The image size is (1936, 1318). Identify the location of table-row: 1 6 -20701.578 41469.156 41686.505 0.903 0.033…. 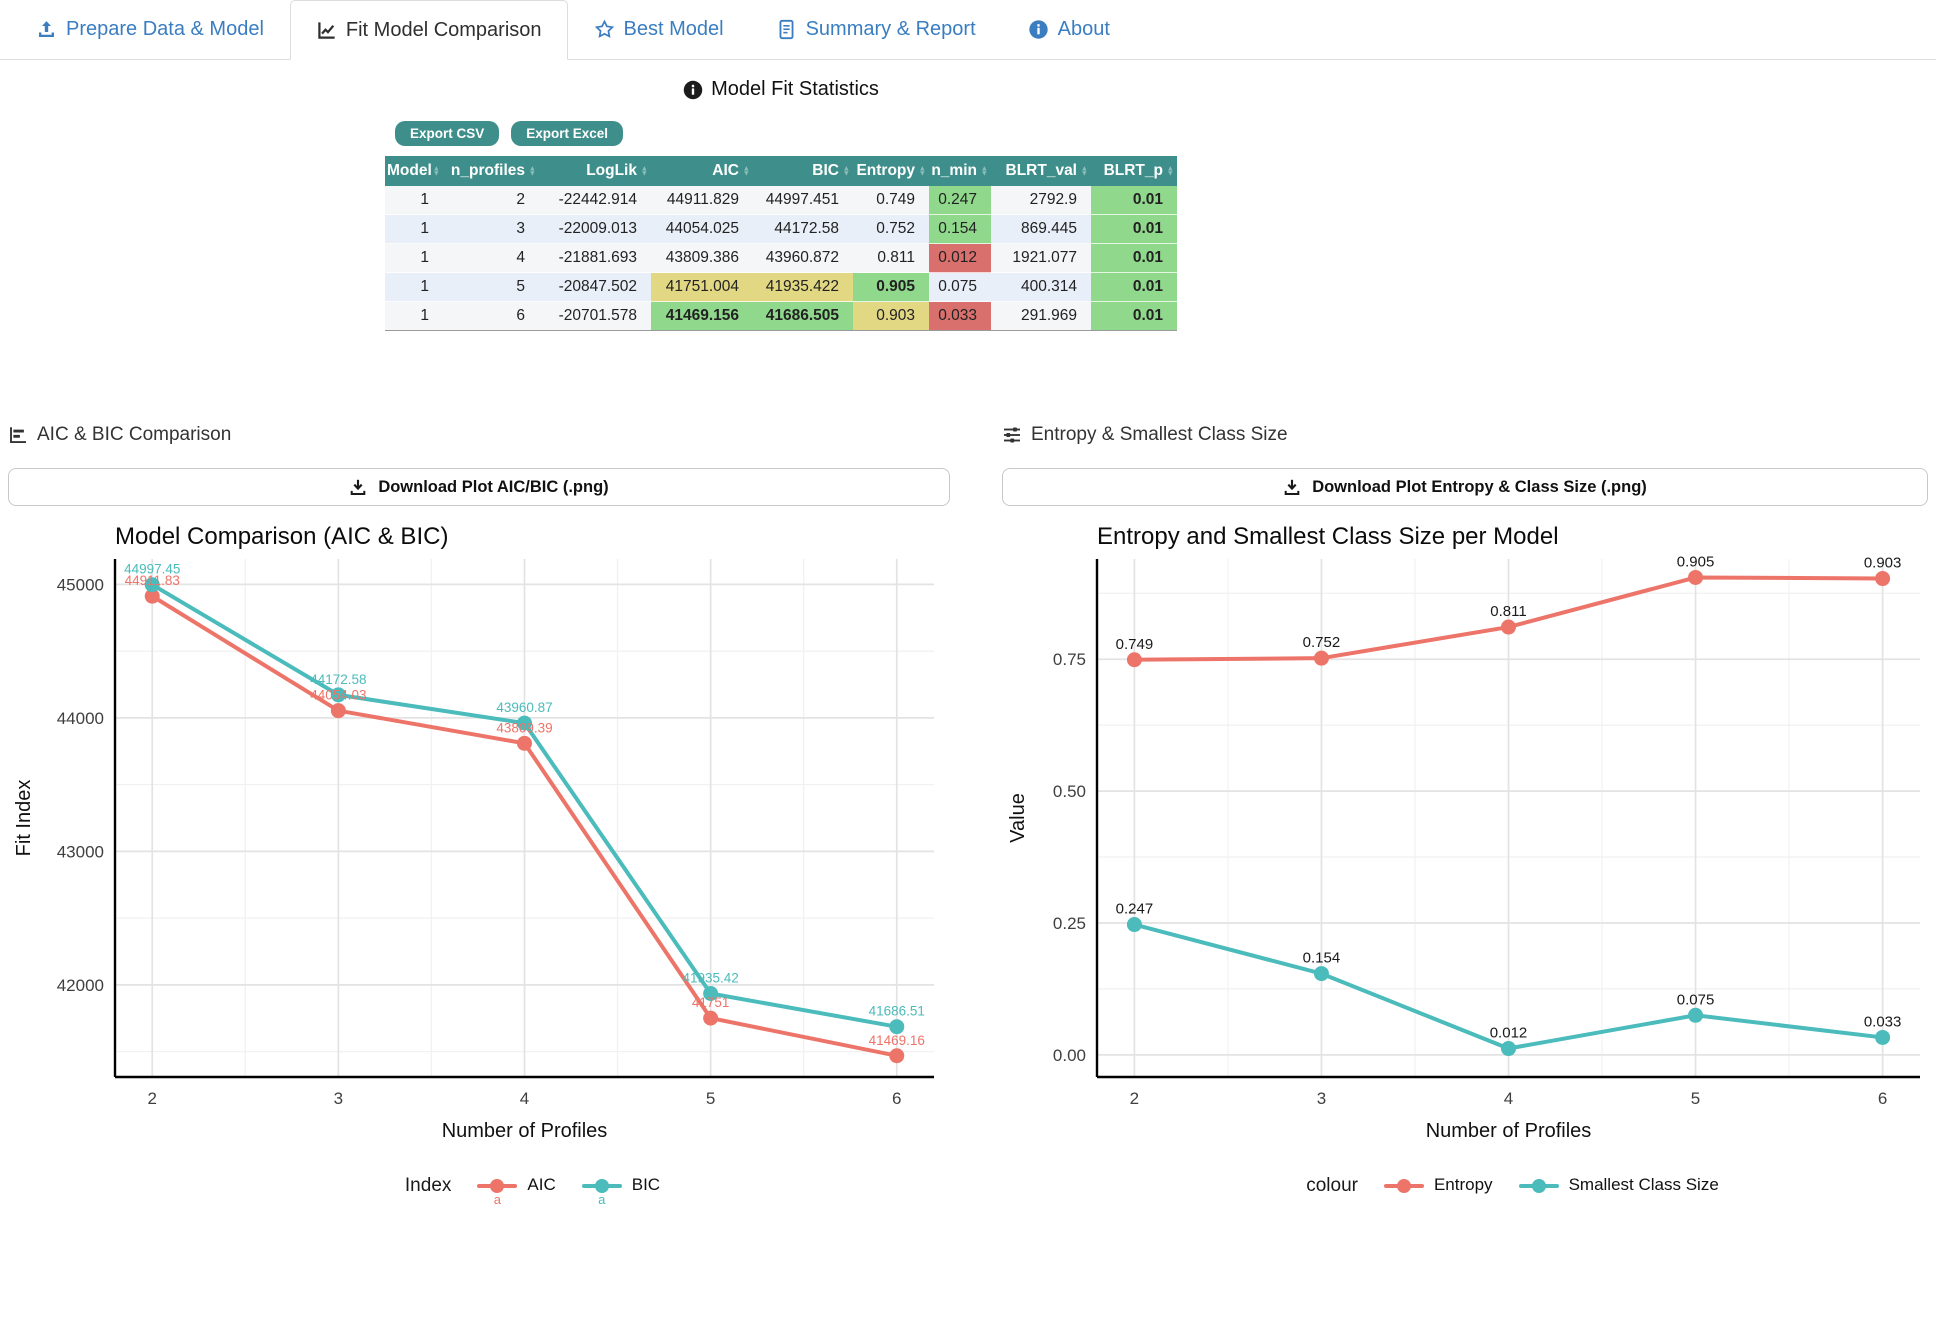
(781, 316).